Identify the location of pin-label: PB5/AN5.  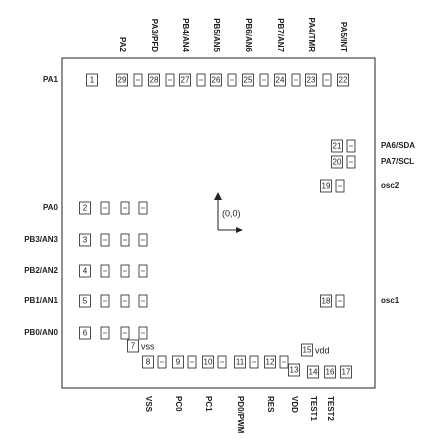
(216, 35).